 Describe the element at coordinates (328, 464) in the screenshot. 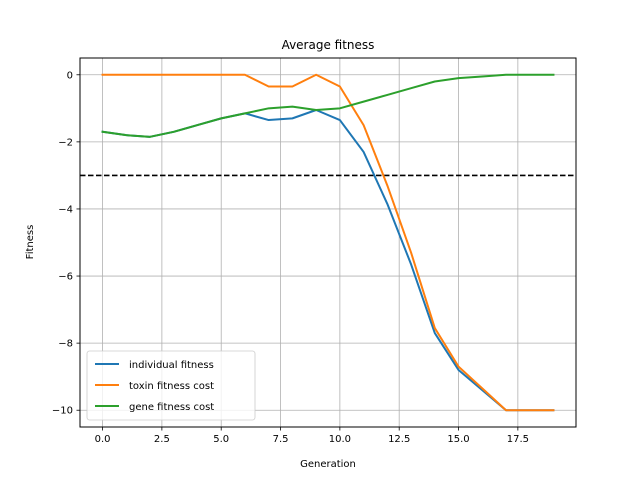

I see `x-axis-label: Generation` at that location.